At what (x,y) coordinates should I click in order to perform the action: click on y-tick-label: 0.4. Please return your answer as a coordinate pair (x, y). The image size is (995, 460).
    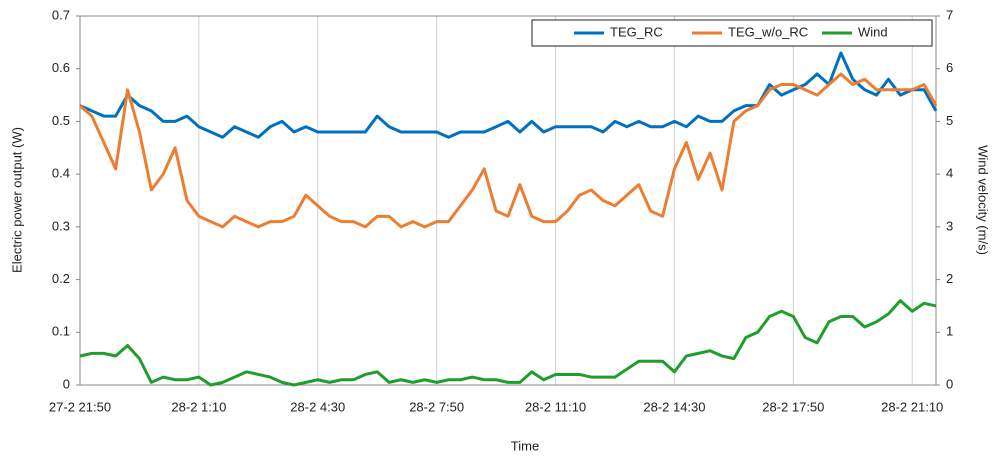
    Looking at the image, I should click on (61, 173).